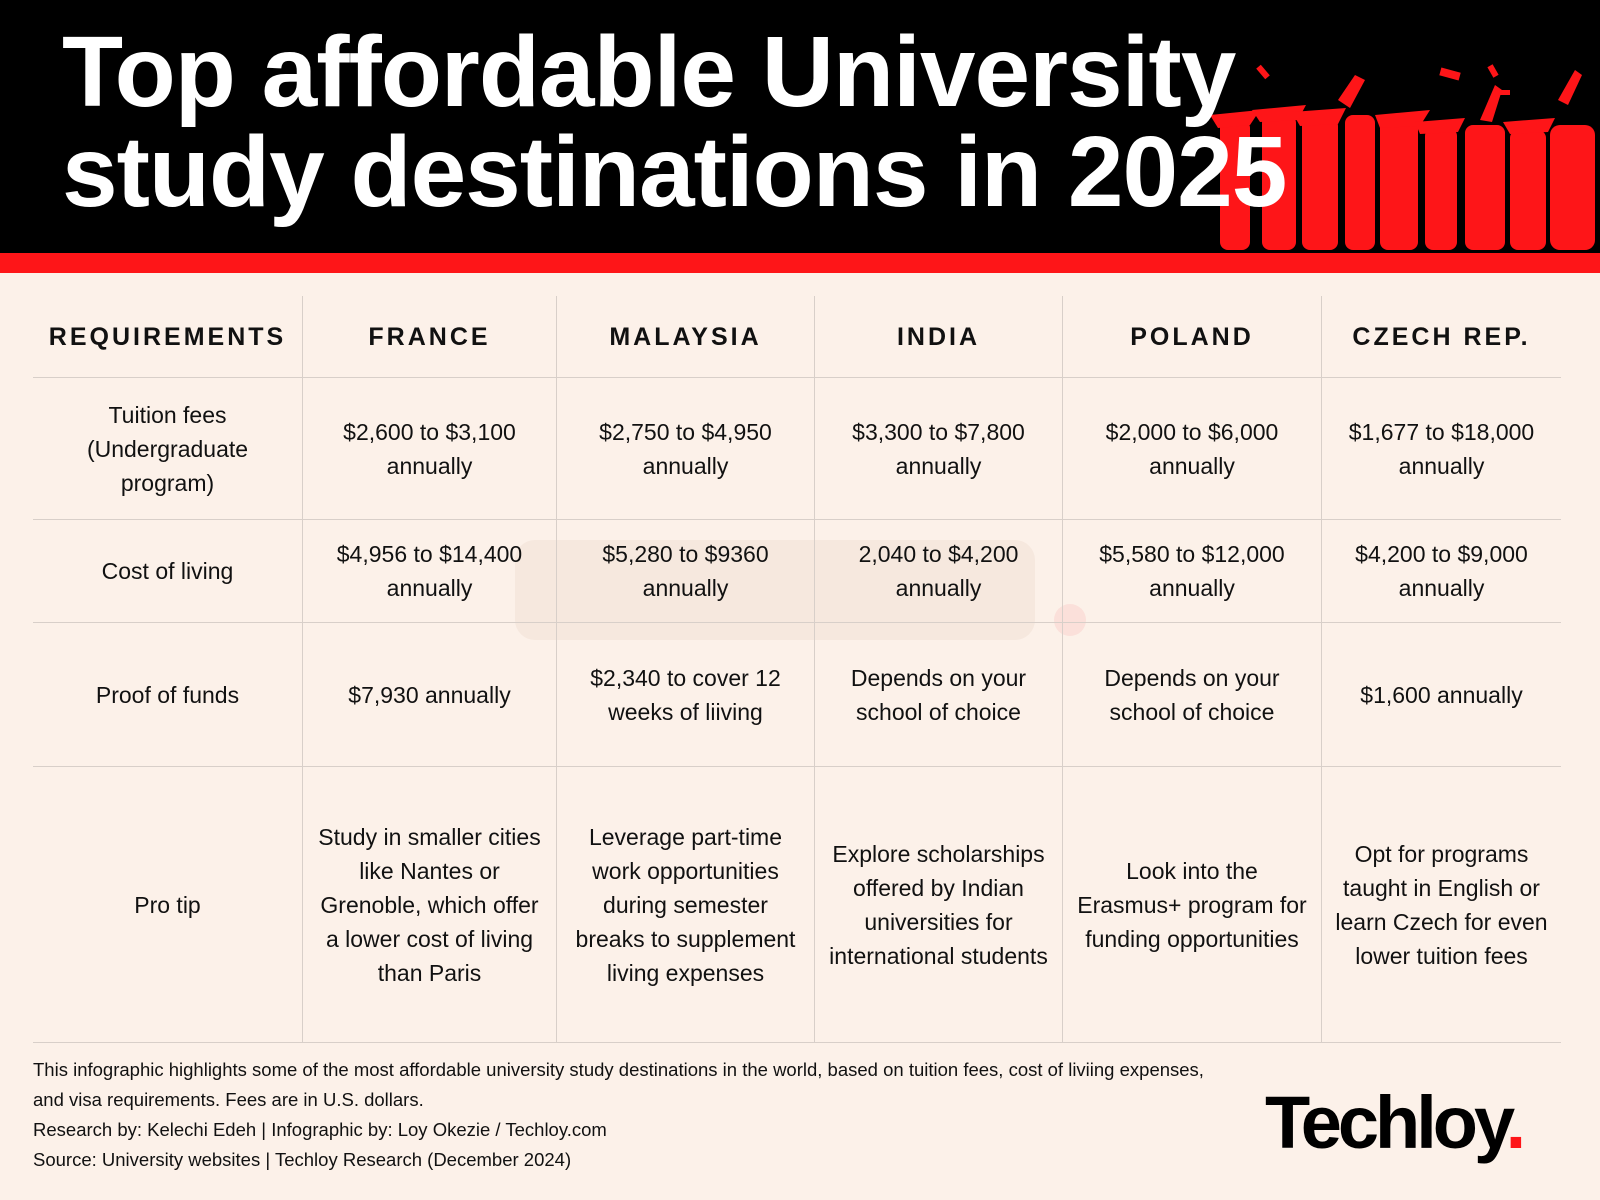  What do you see at coordinates (167, 695) in the screenshot?
I see `row-label: Proof of funds` at bounding box center [167, 695].